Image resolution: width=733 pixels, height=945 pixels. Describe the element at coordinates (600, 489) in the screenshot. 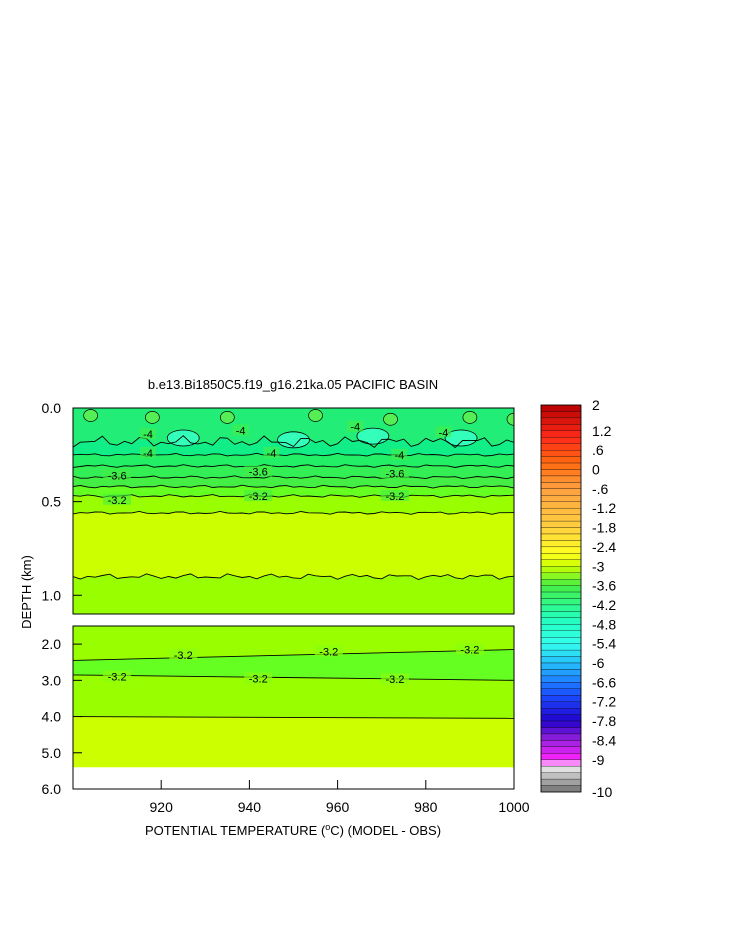

I see `colorbar-tick-label: -.6` at that location.